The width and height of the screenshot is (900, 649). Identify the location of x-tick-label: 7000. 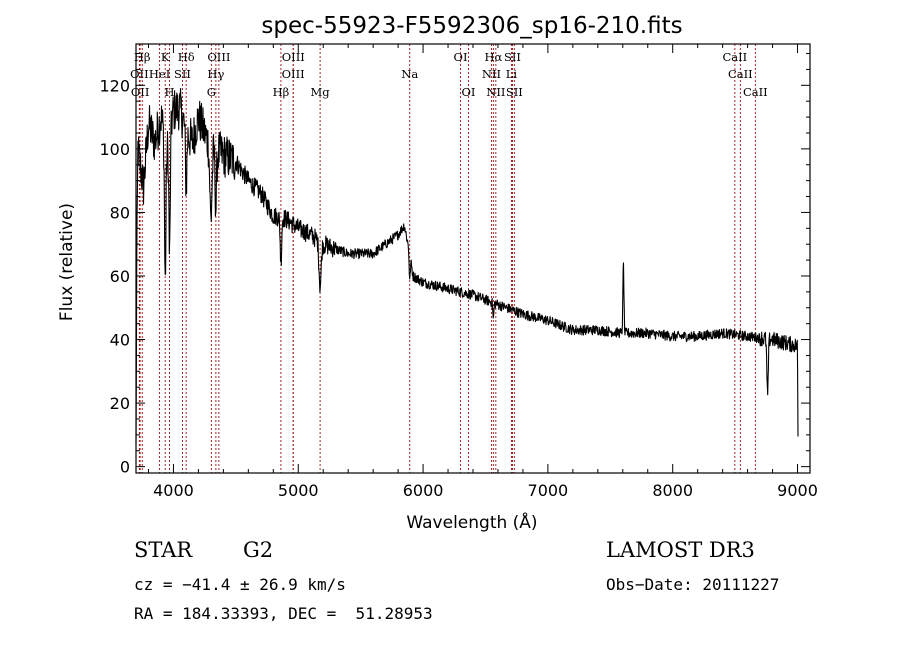
(548, 490).